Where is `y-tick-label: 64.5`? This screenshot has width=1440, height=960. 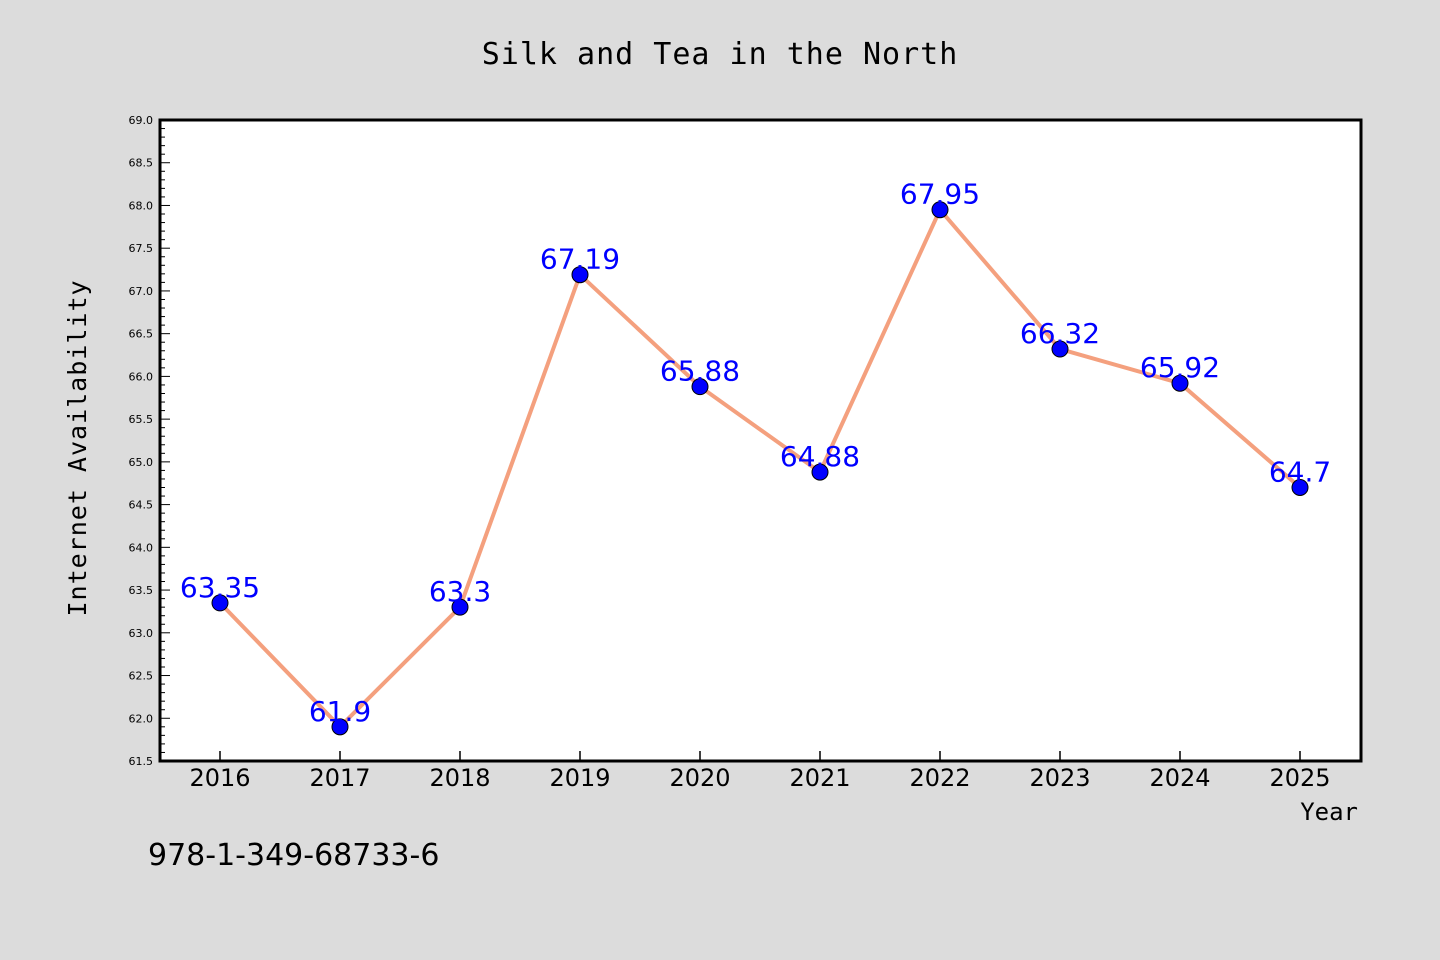 y-tick-label: 64.5 is located at coordinates (141, 505).